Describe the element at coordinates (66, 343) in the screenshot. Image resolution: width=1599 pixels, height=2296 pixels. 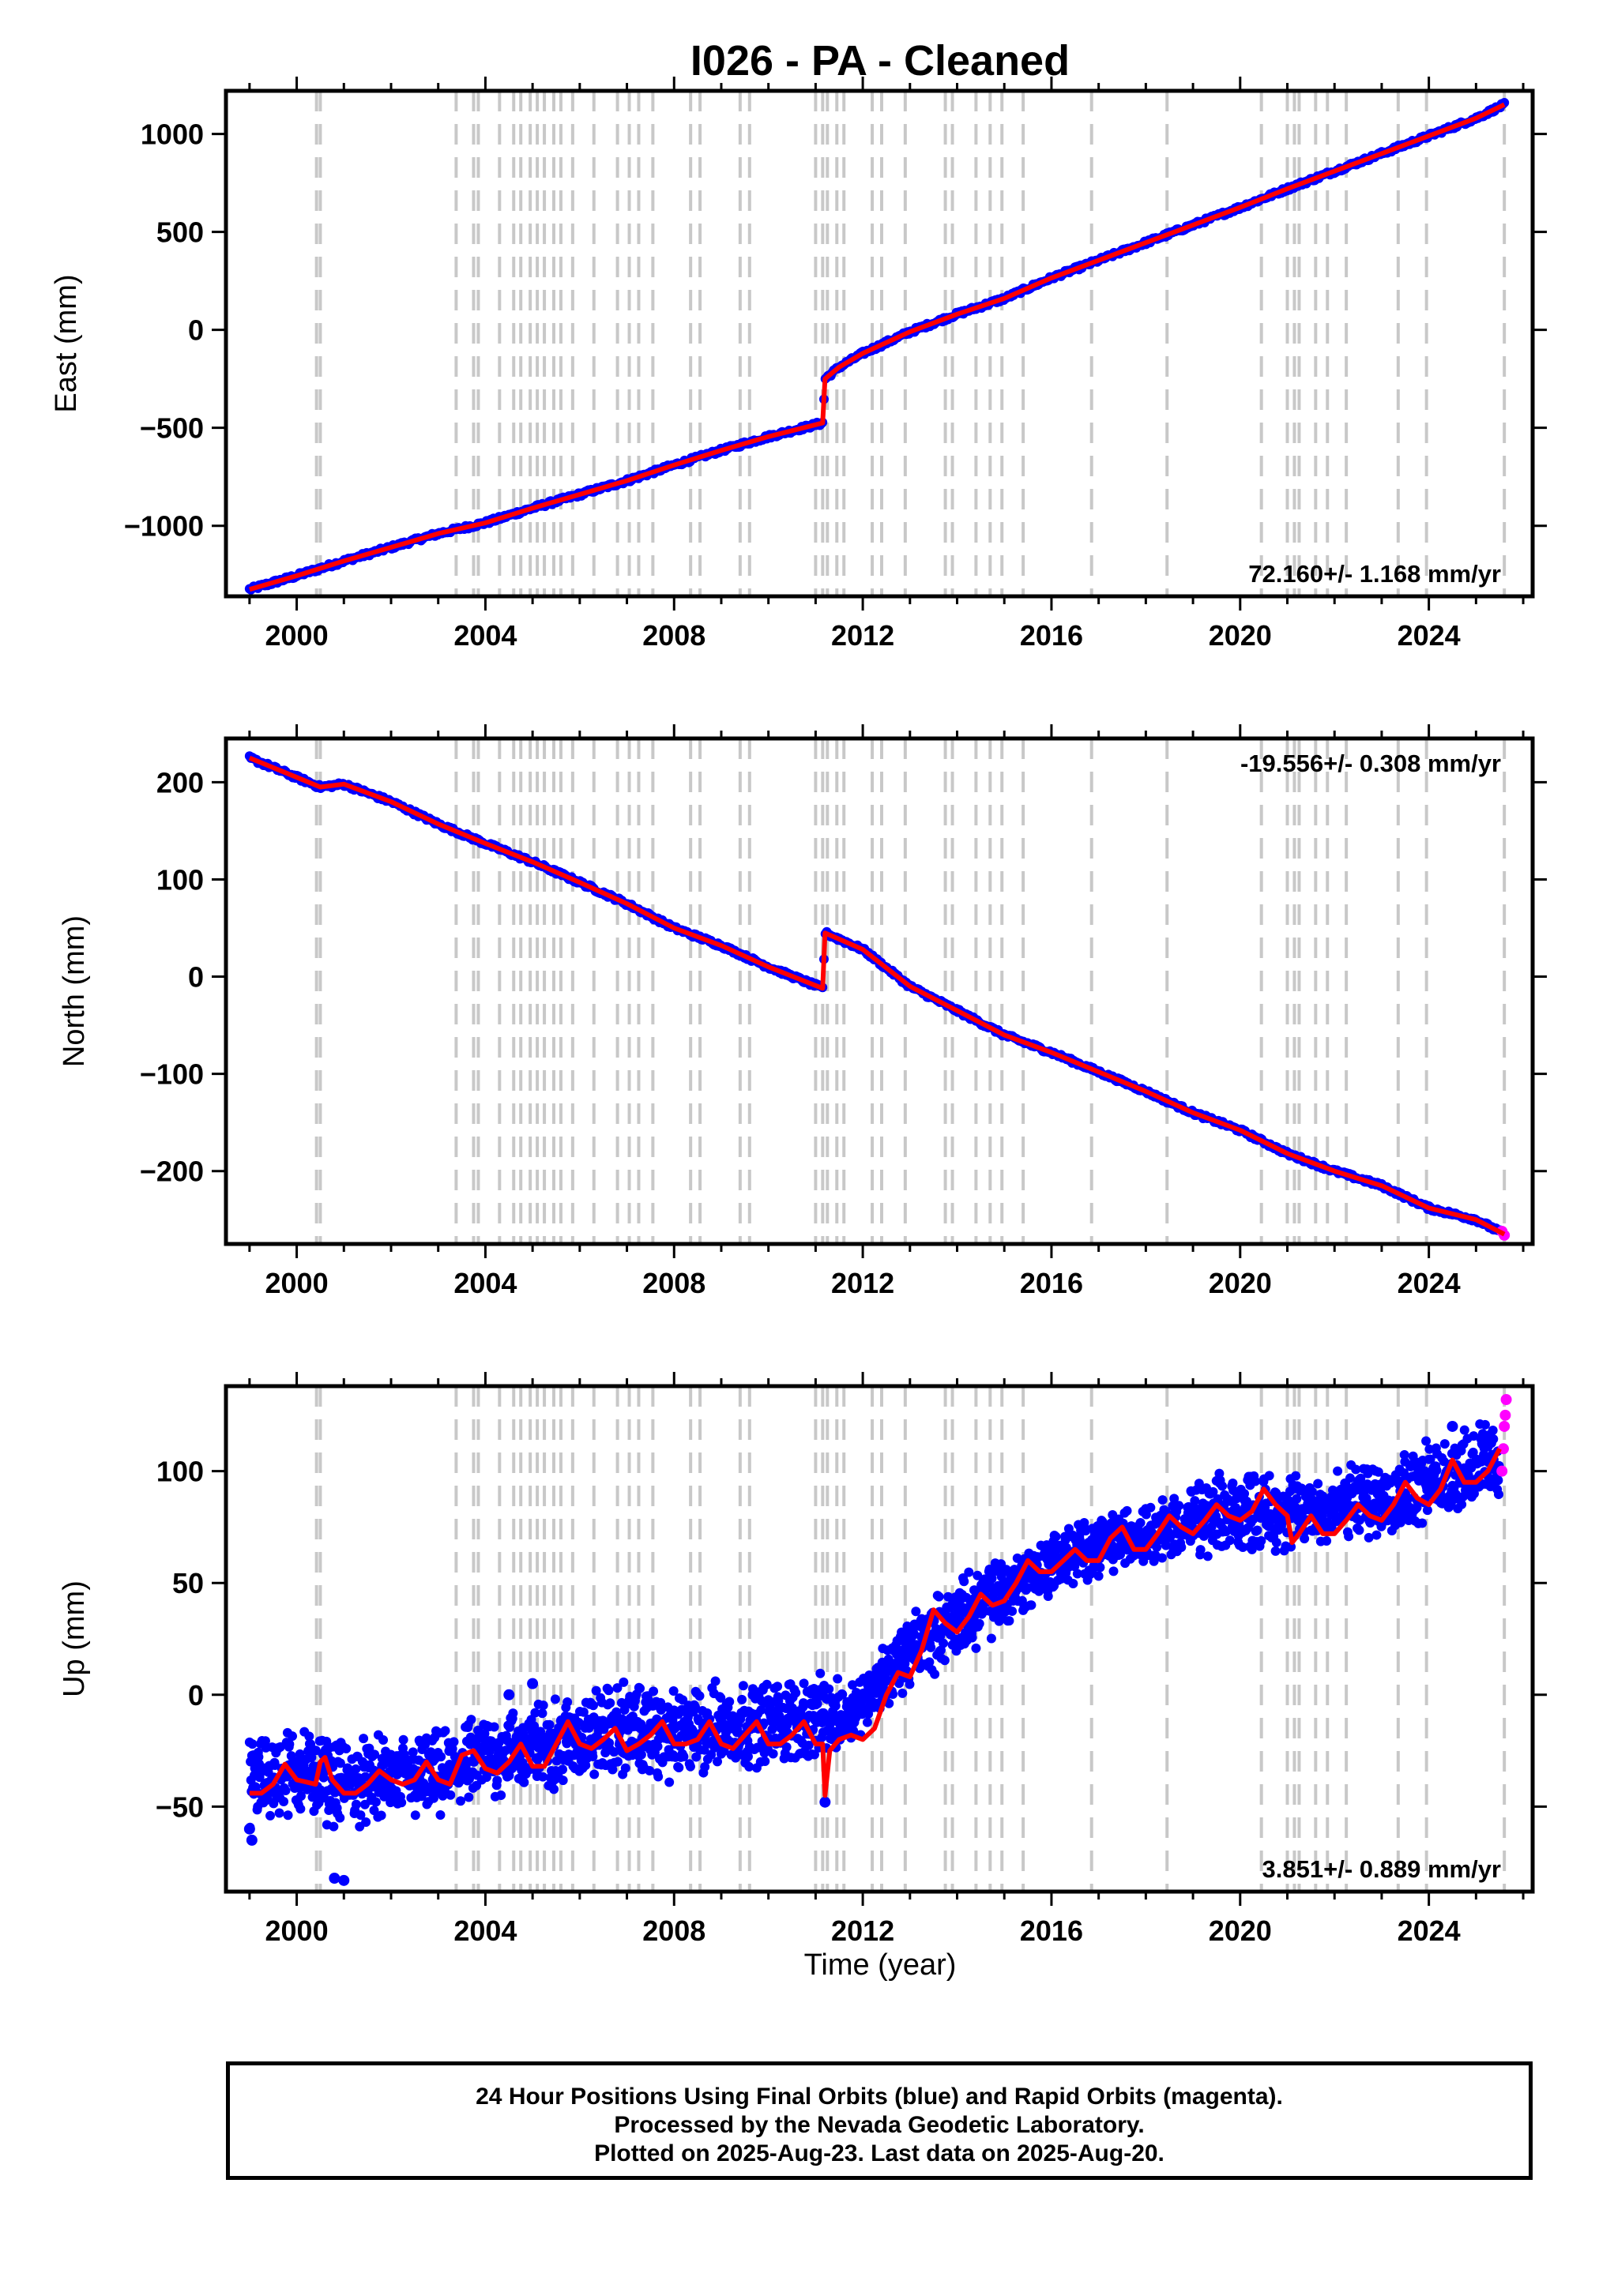
I see `y-axis-label: East (mm)` at that location.